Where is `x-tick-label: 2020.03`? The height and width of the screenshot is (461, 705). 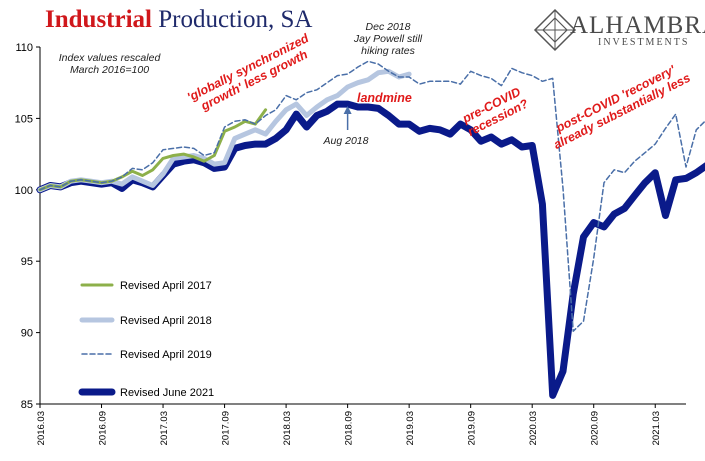
x-tick-label: 2020.03 is located at coordinates (533, 428).